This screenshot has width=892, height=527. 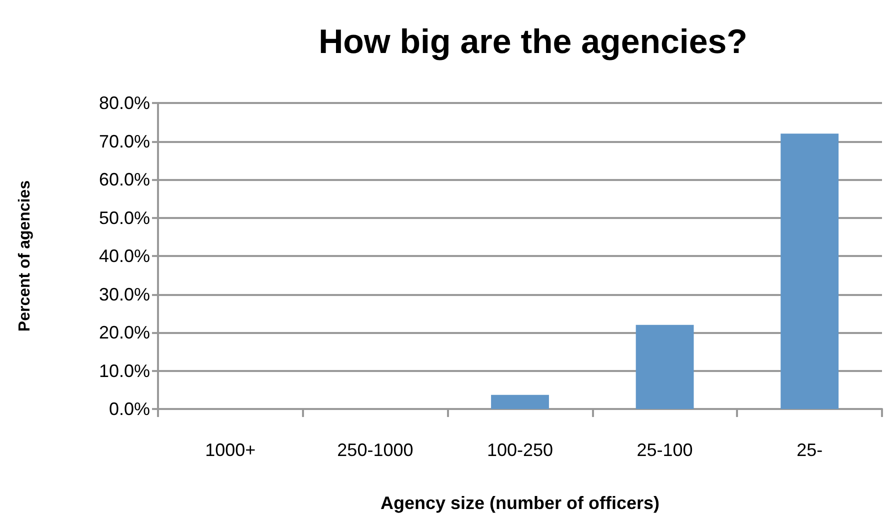 I want to click on y-tick-label: 10.0%, so click(x=124, y=370).